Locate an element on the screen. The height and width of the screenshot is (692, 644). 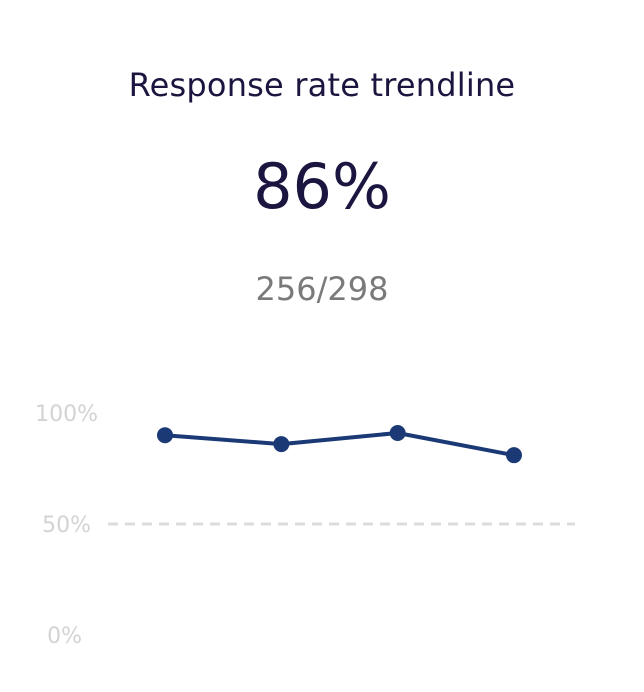
y-tick-label: 100% is located at coordinates (66, 414).